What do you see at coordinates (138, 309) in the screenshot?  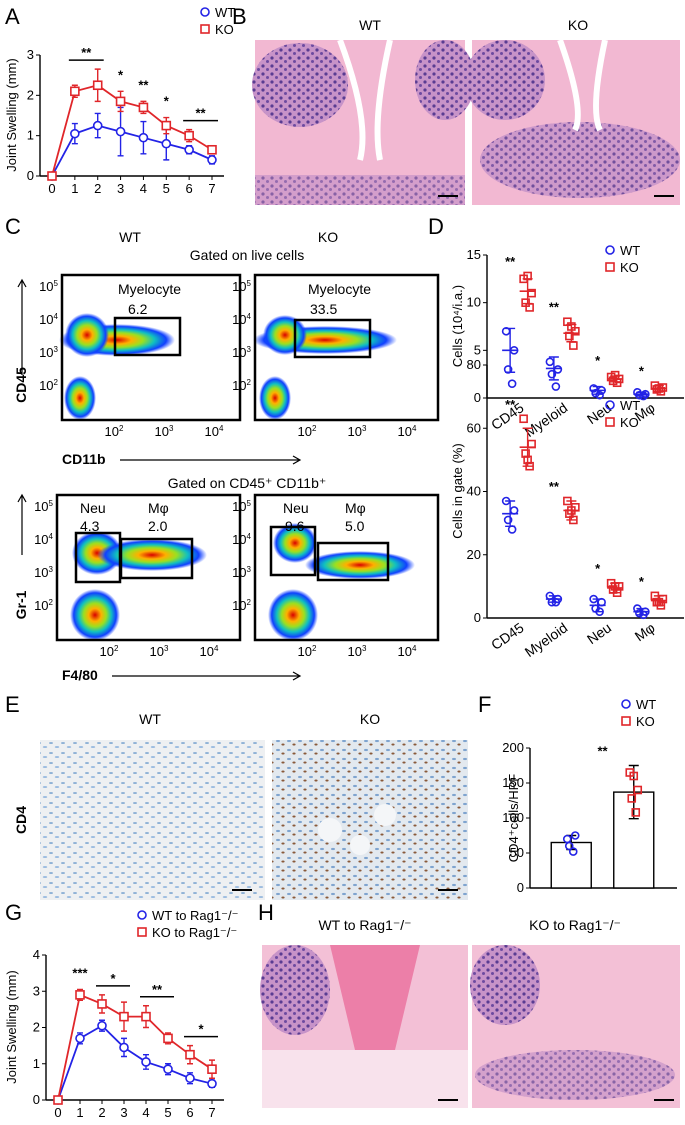 I see `gate-value: 6.2` at bounding box center [138, 309].